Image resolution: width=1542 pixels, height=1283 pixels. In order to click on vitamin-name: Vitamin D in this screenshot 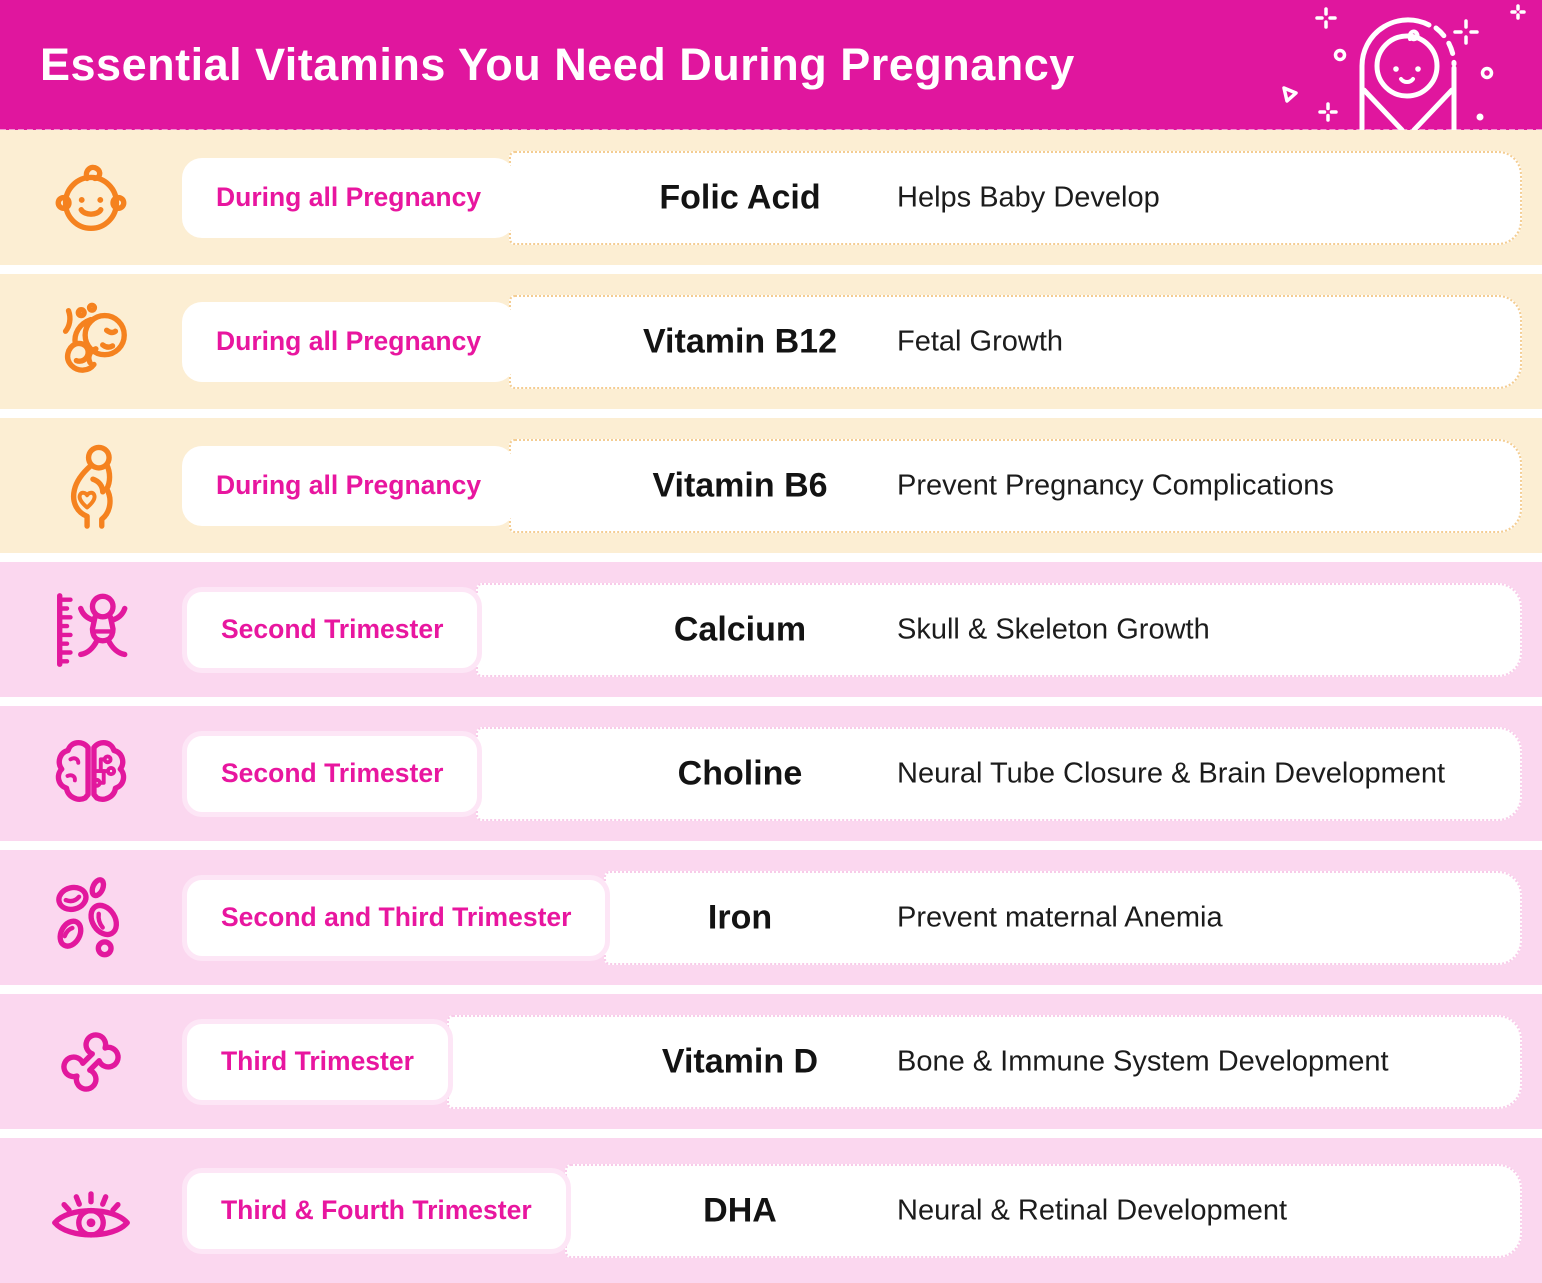, I will do `click(740, 1061)`.